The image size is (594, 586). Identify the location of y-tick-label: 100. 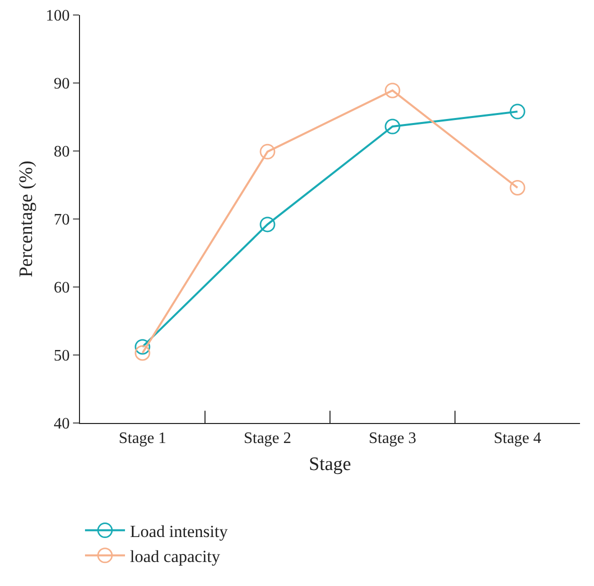
(58, 16).